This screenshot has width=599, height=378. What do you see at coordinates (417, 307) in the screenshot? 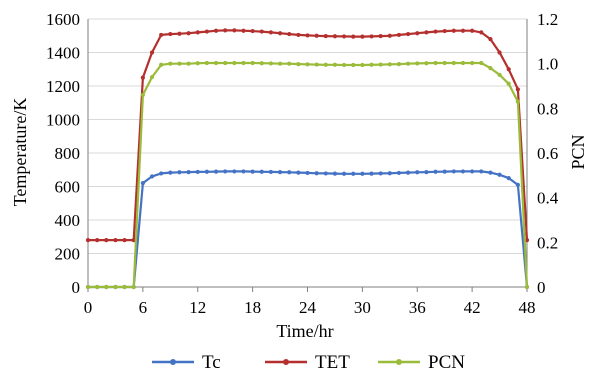
I see `x-tick-label: 36` at bounding box center [417, 307].